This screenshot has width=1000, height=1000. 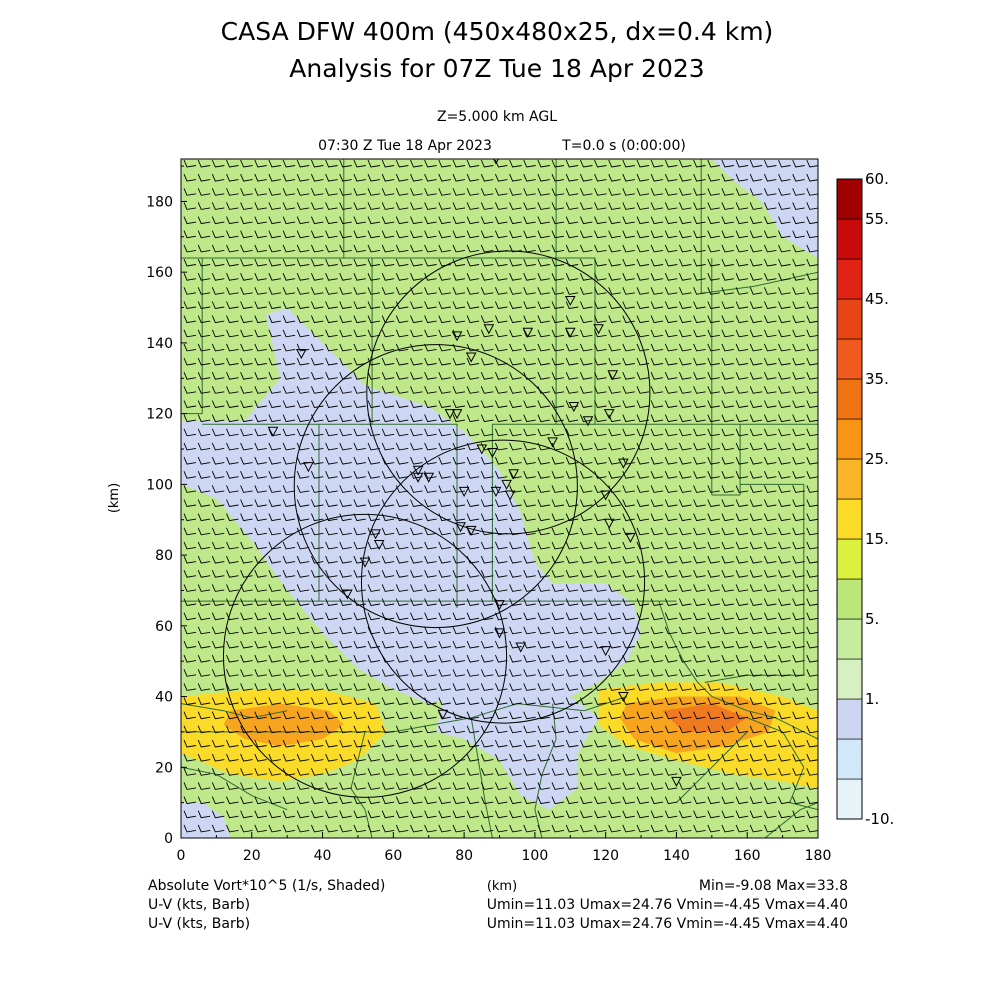 What do you see at coordinates (405, 146) in the screenshot?
I see `valid-time-label: 07:30 Z Tue 18 Apr 2023` at bounding box center [405, 146].